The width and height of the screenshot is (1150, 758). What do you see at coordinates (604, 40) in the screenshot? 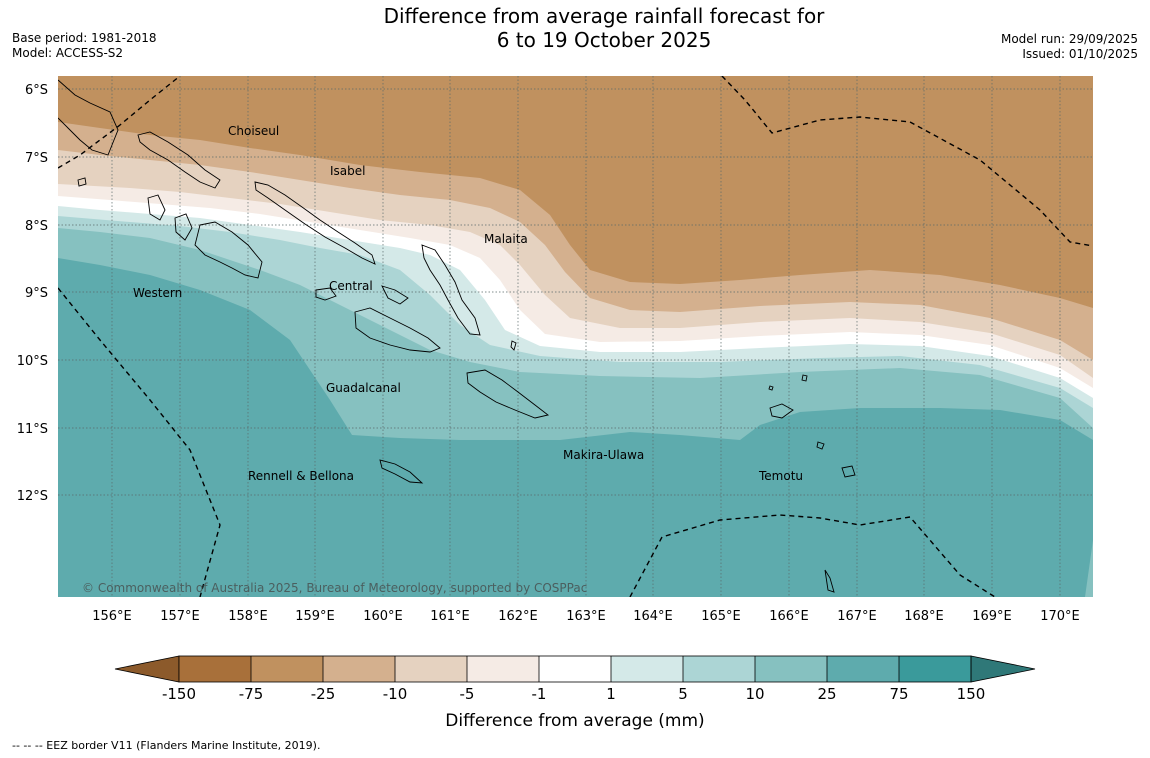
I see `title-line-2: 6 to 19 October 2025` at bounding box center [604, 40].